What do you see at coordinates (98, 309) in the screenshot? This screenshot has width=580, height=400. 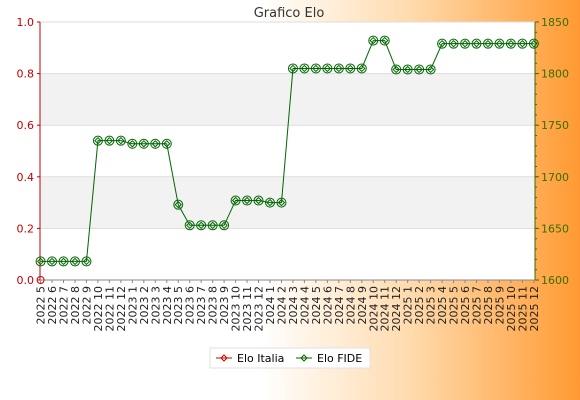 I see `x-tick-label: 2022 10` at bounding box center [98, 309].